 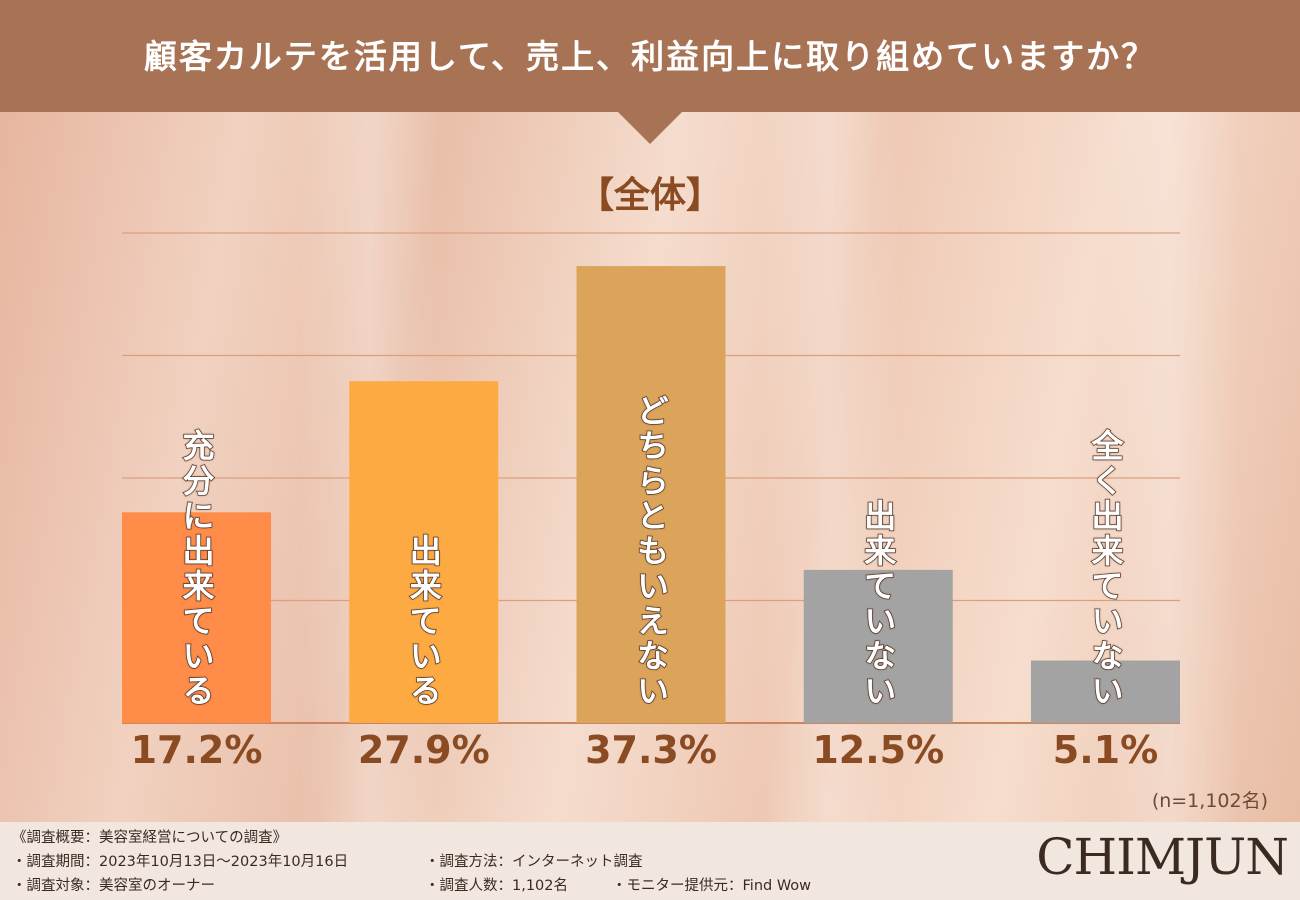 What do you see at coordinates (424, 621) in the screenshot?
I see `bar-category-label: 出来ている` at bounding box center [424, 621].